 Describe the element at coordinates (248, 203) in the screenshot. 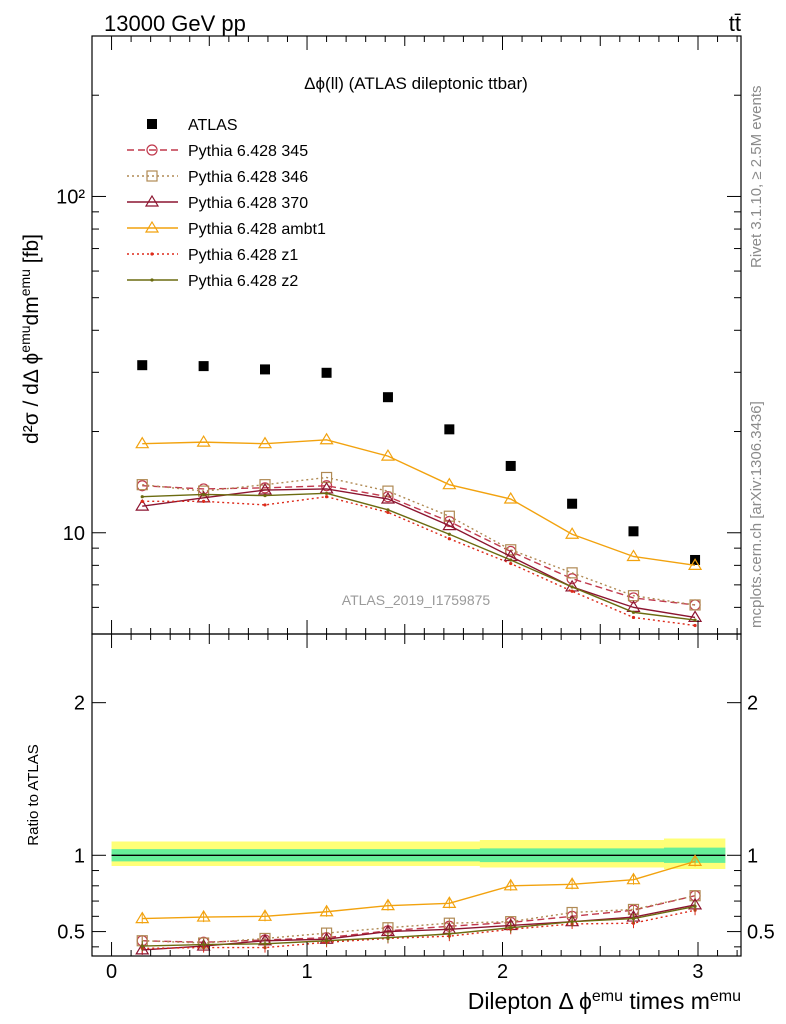

I see `legend-label: Pythia 6.428 370` at that location.